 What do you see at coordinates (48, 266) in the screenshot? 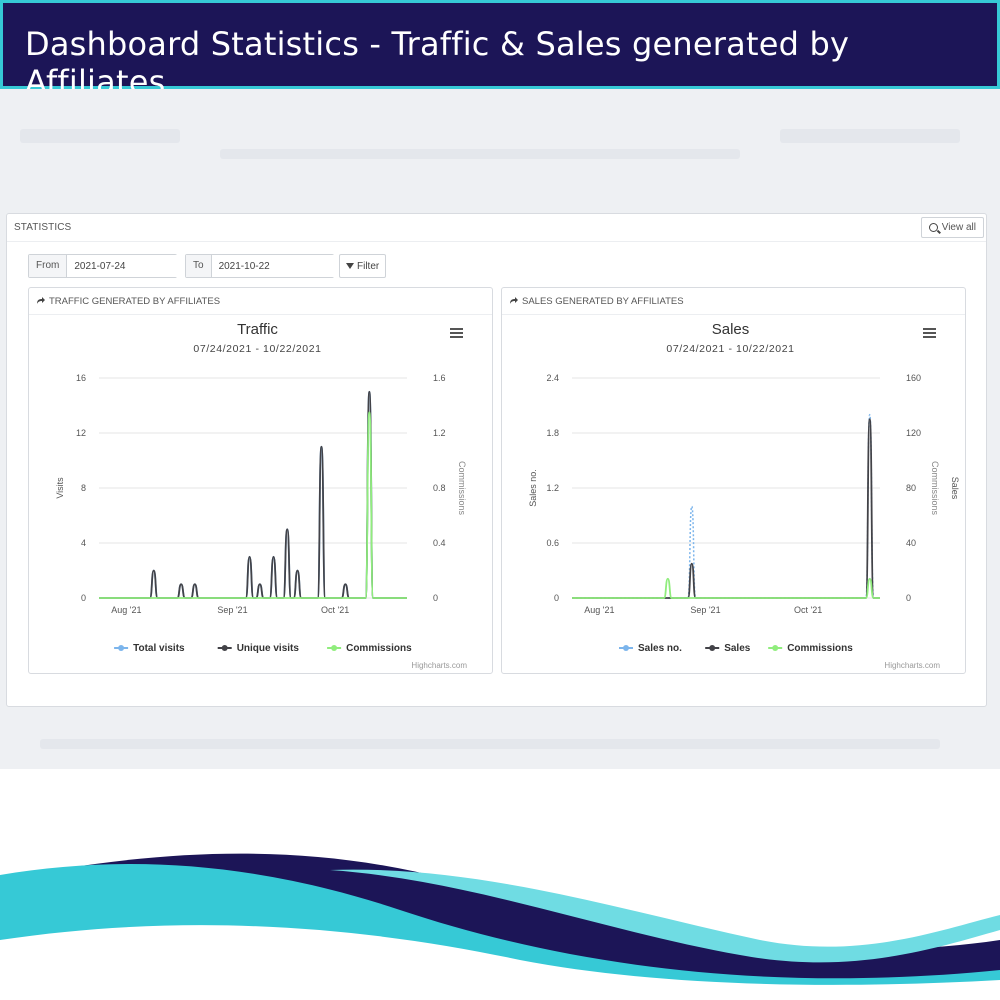
I see `from-label: From` at bounding box center [48, 266].